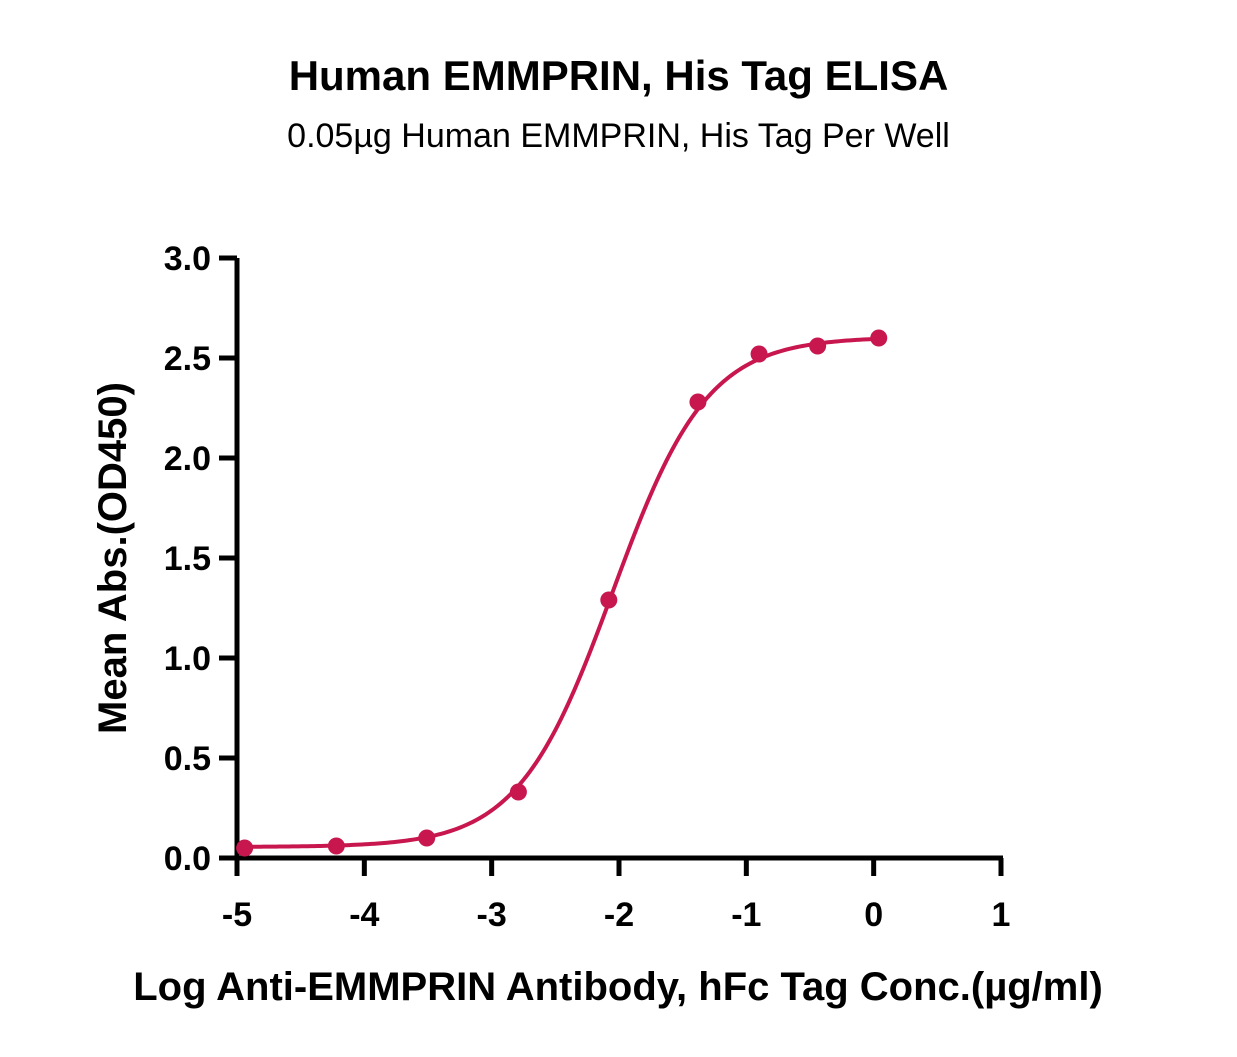  Describe the element at coordinates (1001, 915) in the screenshot. I see `x-tick-label: 1` at that location.